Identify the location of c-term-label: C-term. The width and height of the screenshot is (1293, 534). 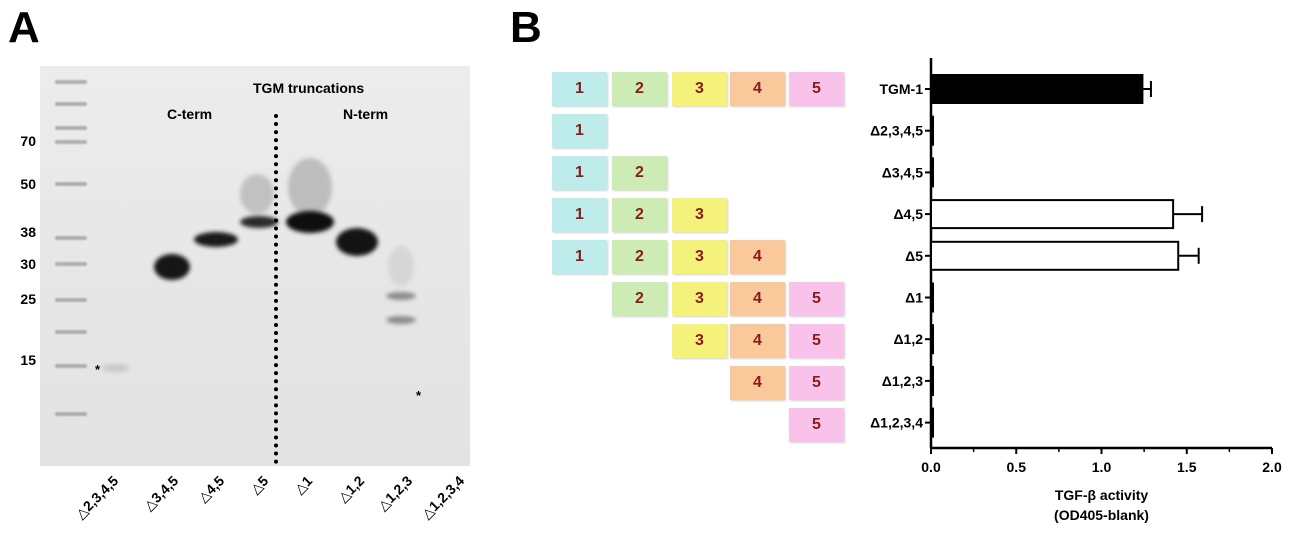
(190, 114).